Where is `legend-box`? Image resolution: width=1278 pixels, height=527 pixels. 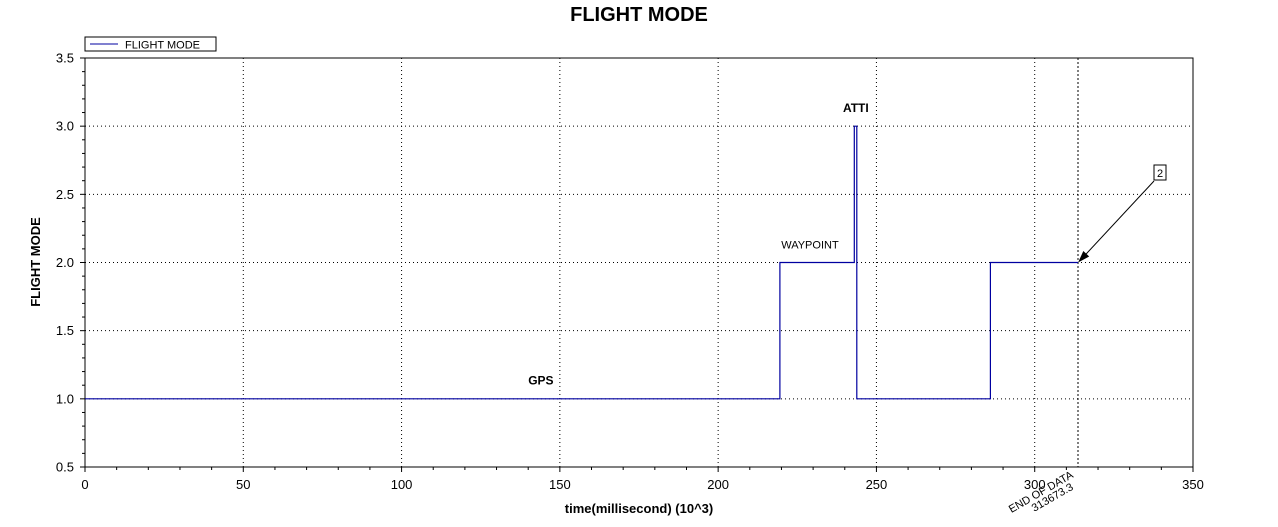
legend-box is located at coordinates (150, 44).